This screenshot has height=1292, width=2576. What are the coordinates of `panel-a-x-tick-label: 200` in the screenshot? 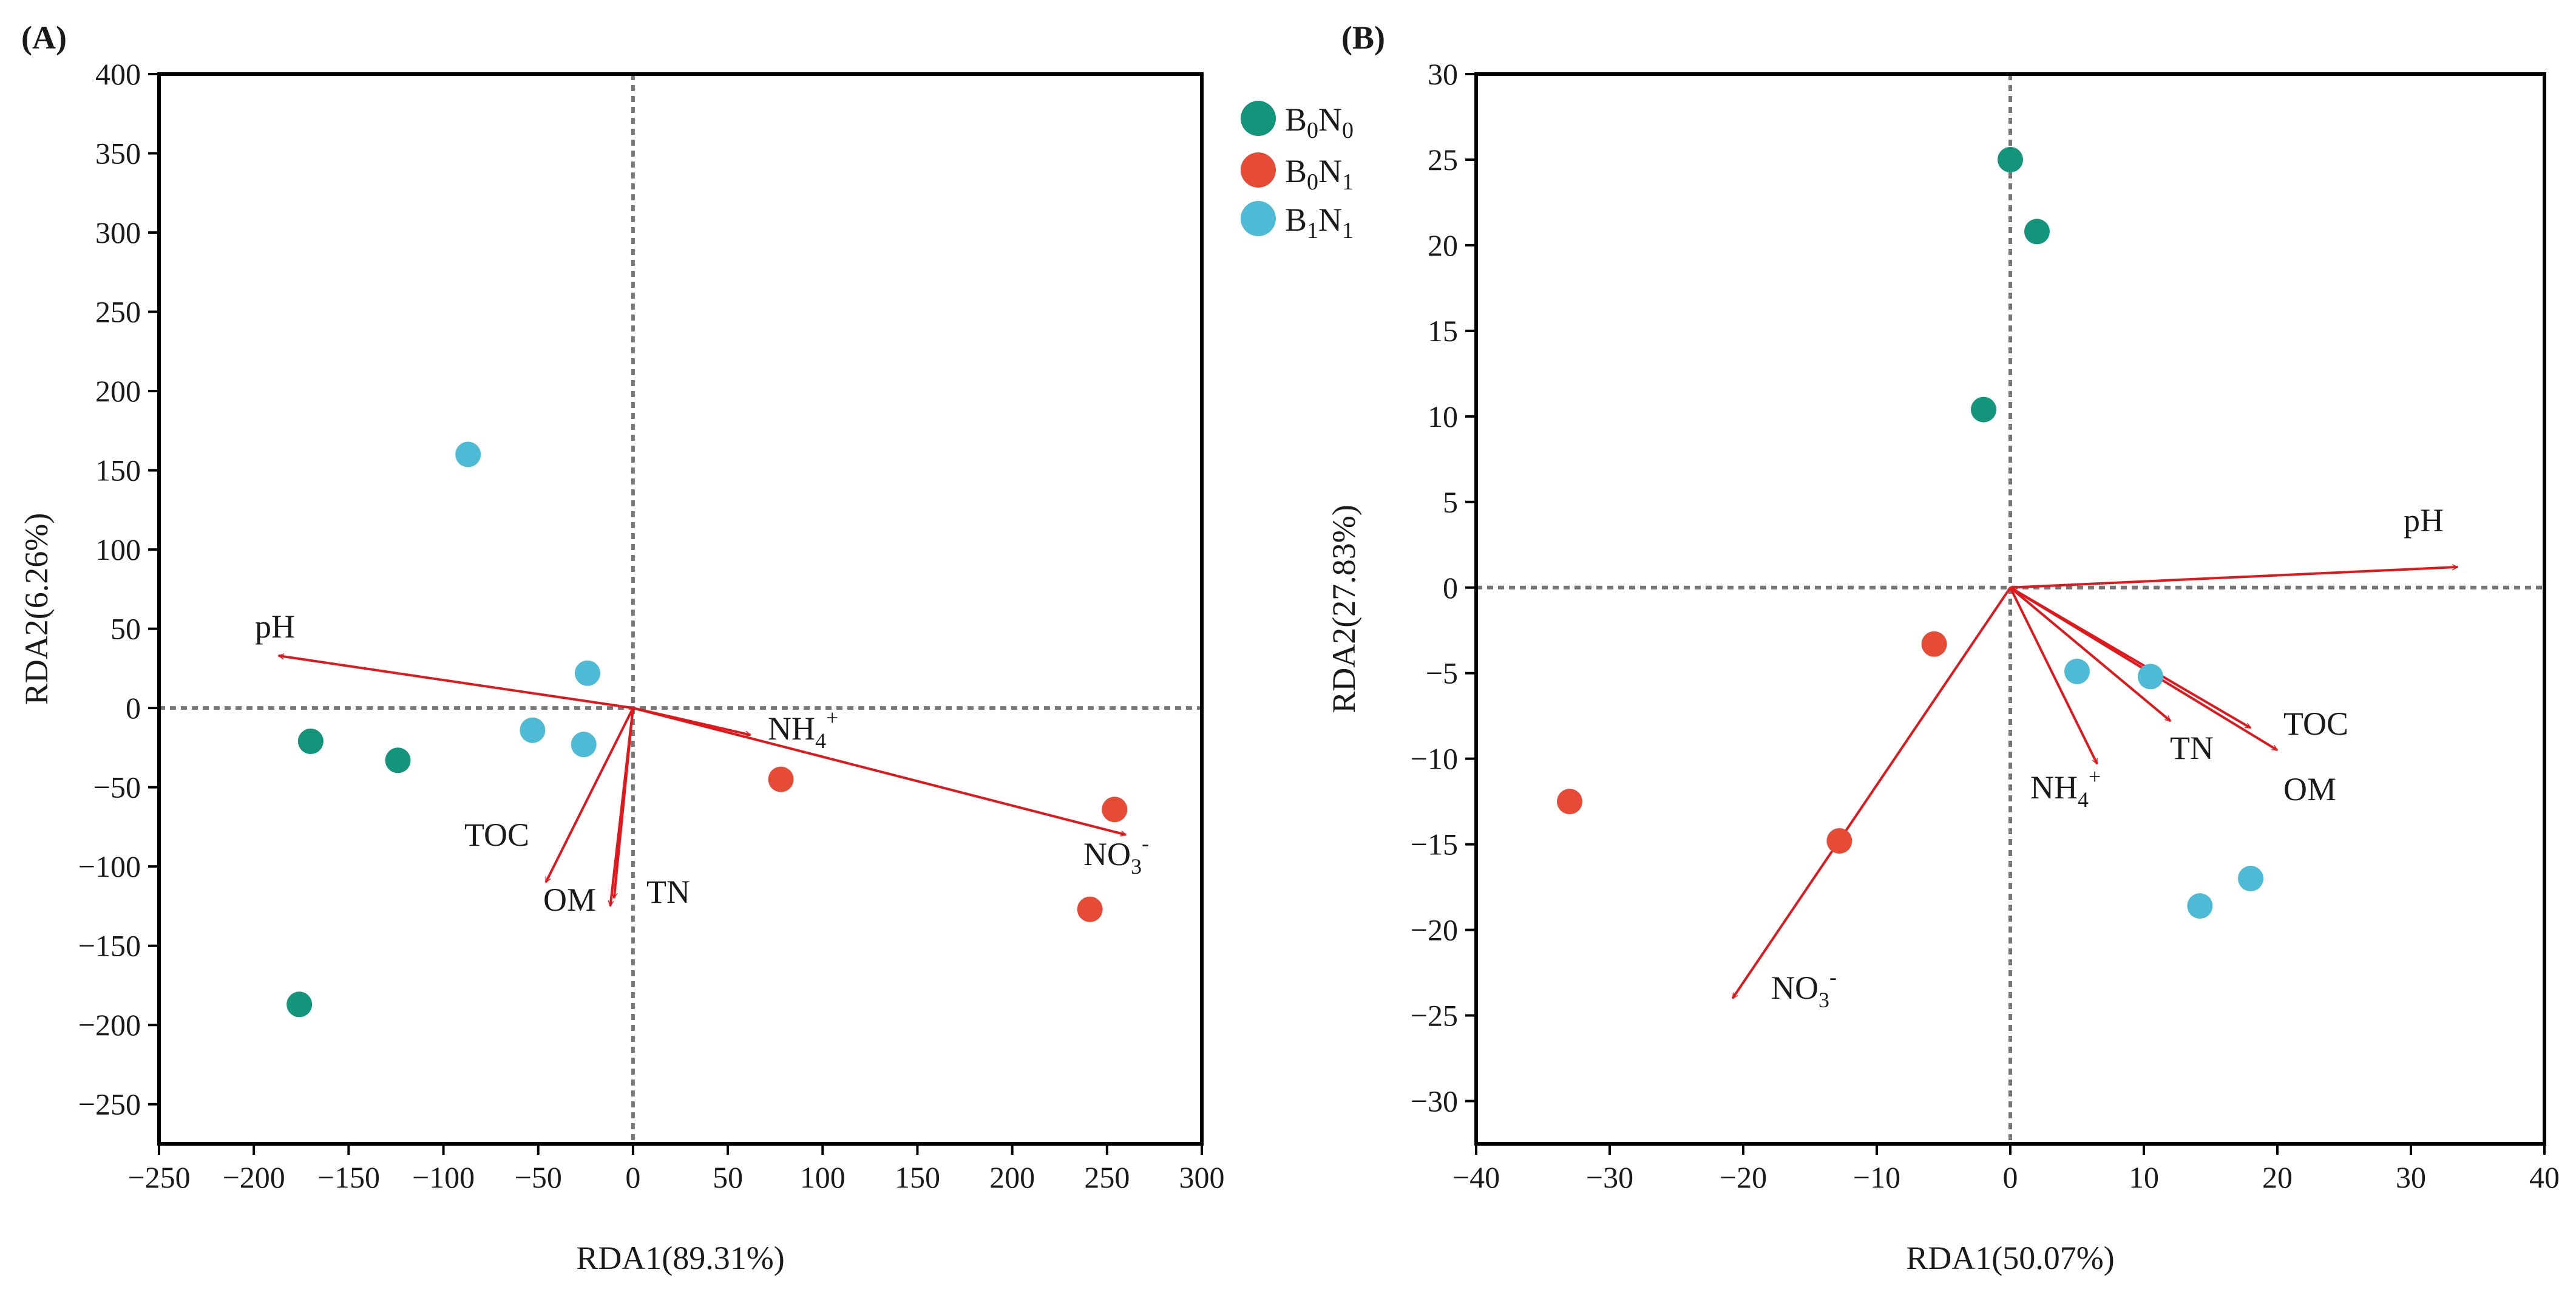 It's located at (1012, 1177).